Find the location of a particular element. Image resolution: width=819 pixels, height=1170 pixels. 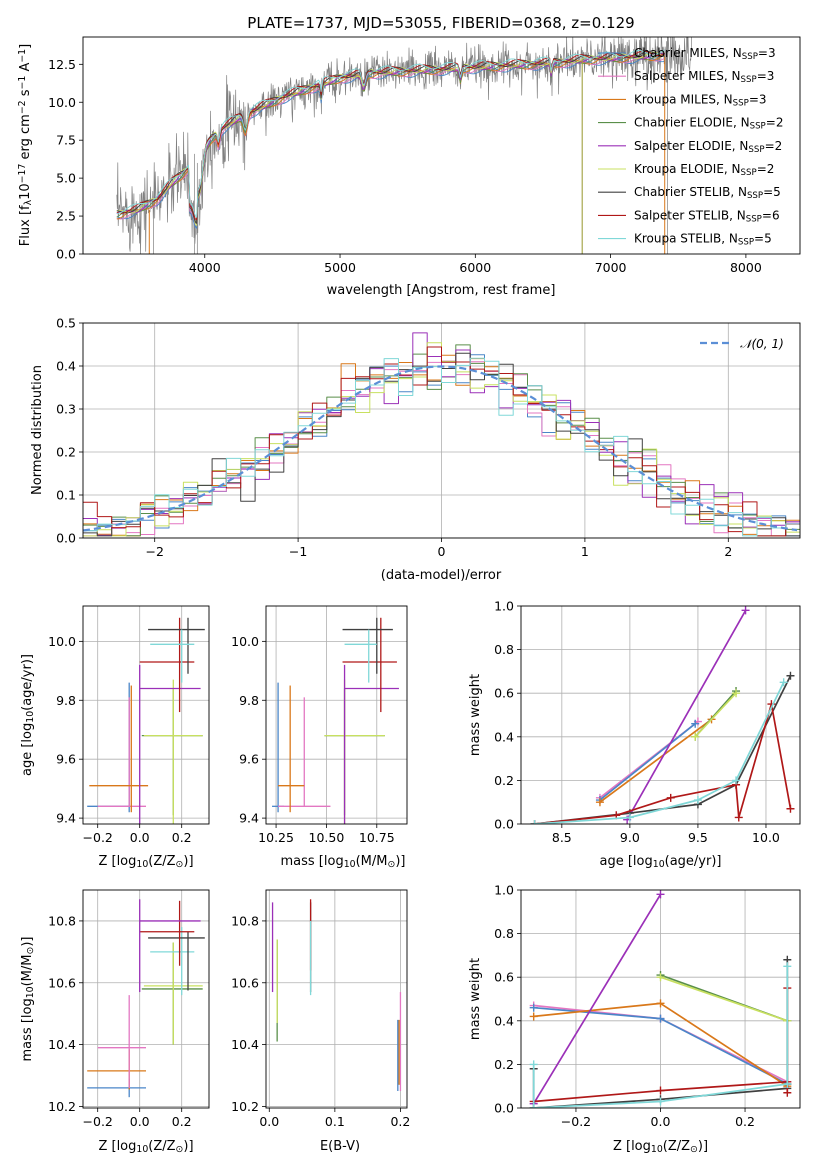

x-tick-label: −2 is located at coordinates (154, 551).